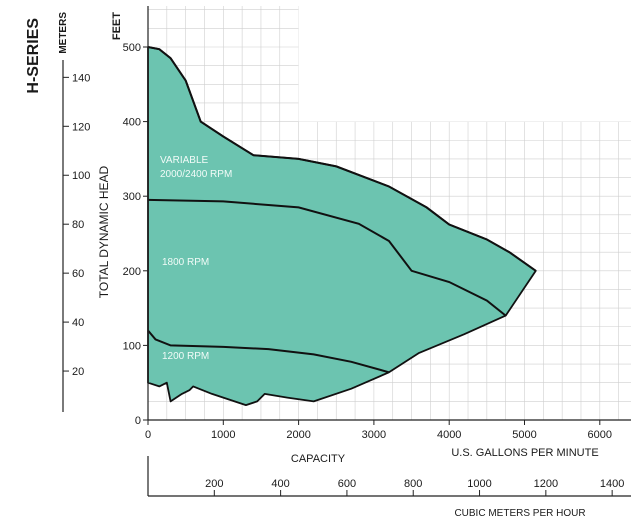 The image size is (631, 521). Describe the element at coordinates (374, 435) in the screenshot. I see `x-tick-label: 3000` at that location.